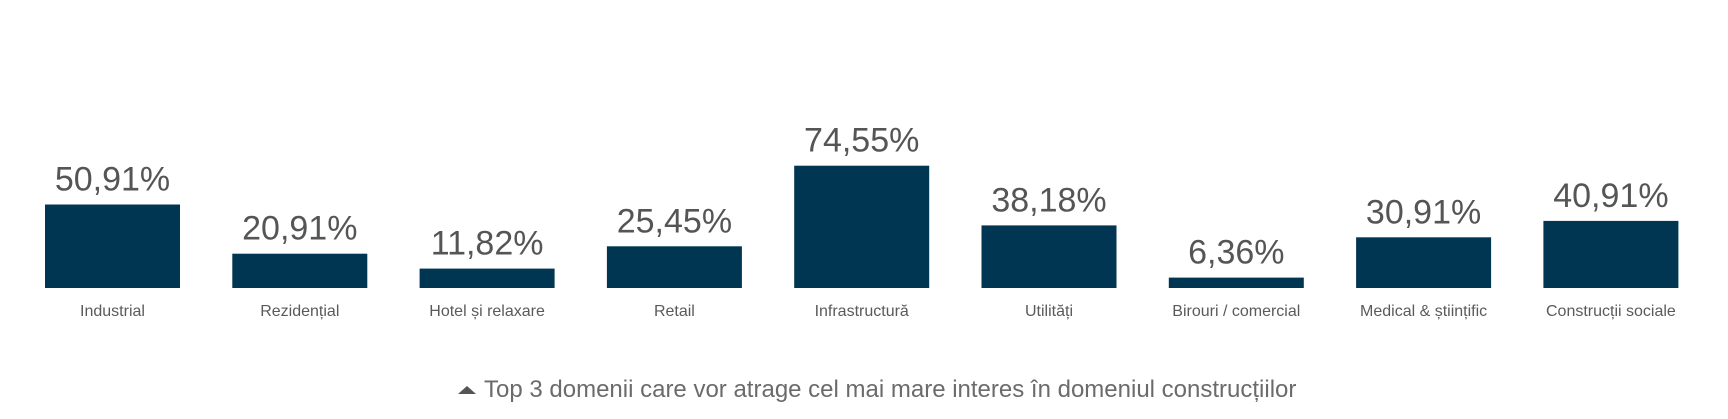 The height and width of the screenshot is (419, 1728). Describe the element at coordinates (467, 390) in the screenshot. I see `triangle-up-icon` at that location.